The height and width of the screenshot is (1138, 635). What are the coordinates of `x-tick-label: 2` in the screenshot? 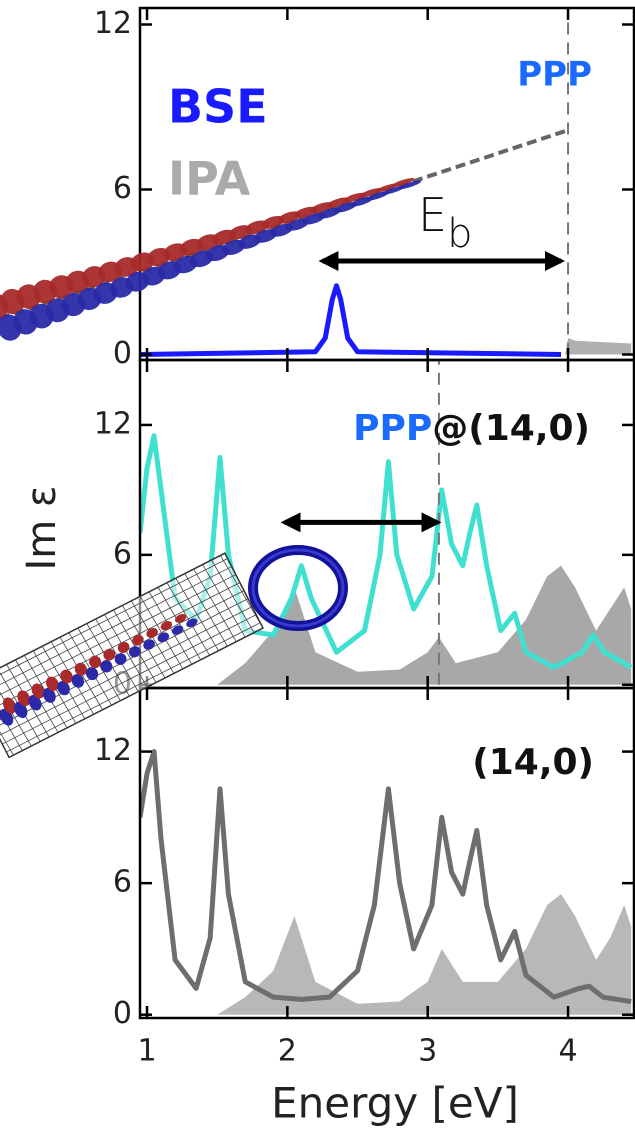 It's located at (287, 1051).